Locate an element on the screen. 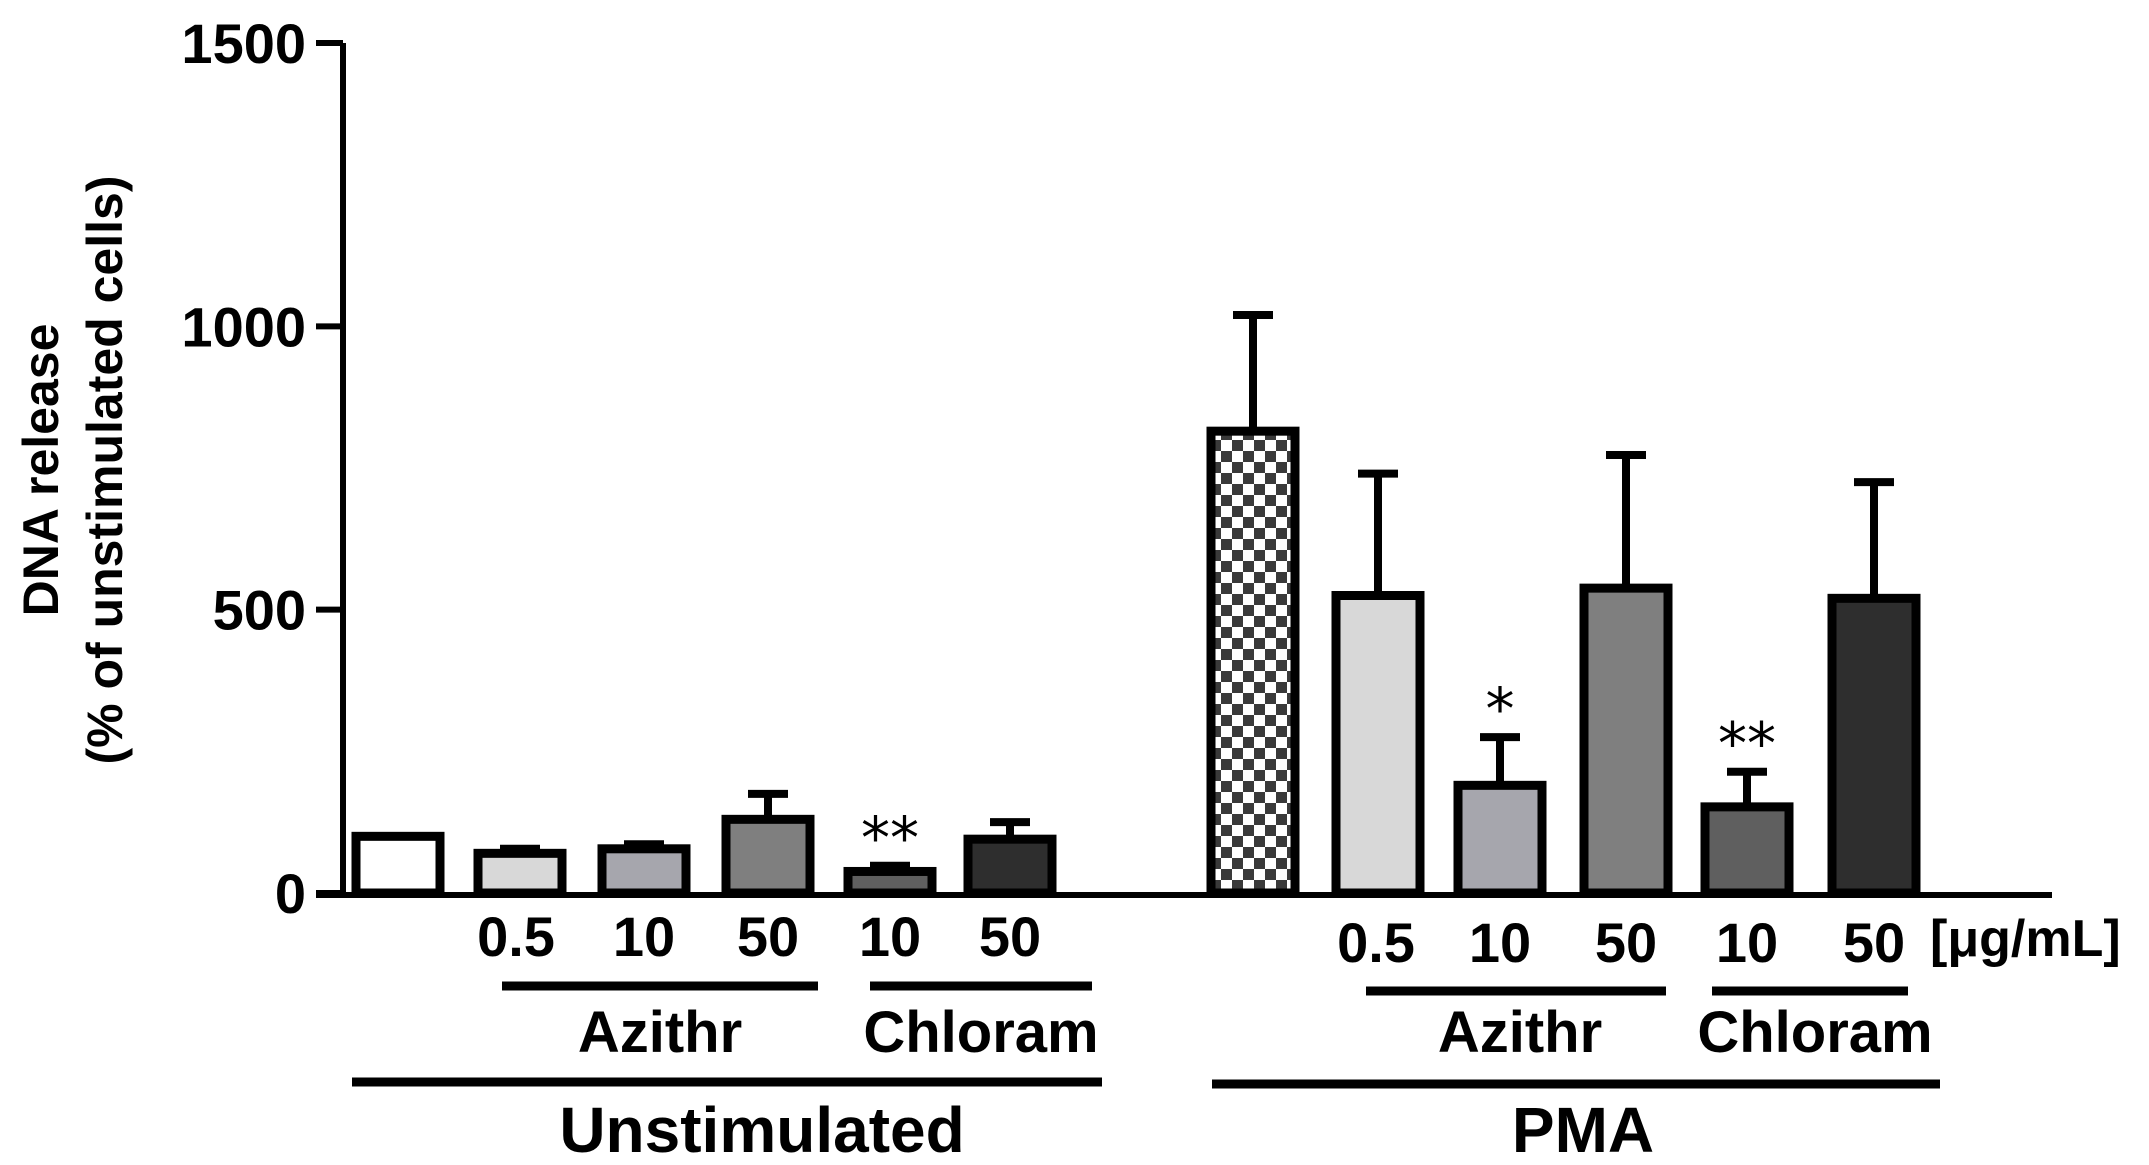 This screenshot has width=2149, height=1165. drug-label-azithr-unstim: Azithr is located at coordinates (660, 1032).